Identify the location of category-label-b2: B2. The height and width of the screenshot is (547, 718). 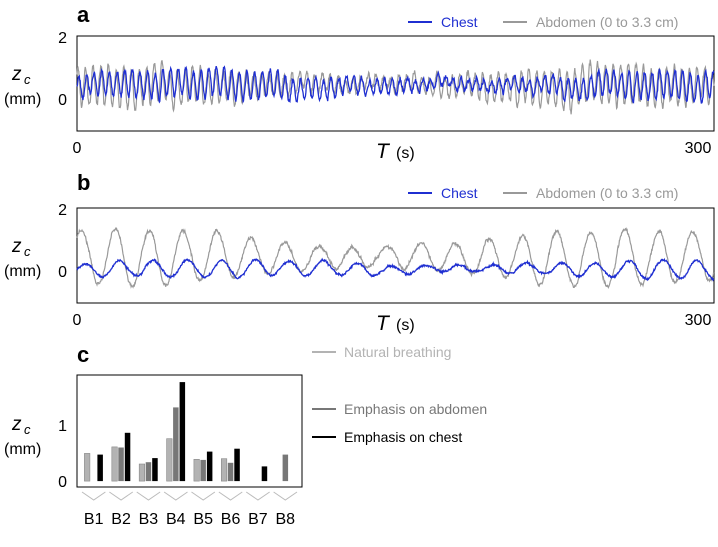
(121, 519).